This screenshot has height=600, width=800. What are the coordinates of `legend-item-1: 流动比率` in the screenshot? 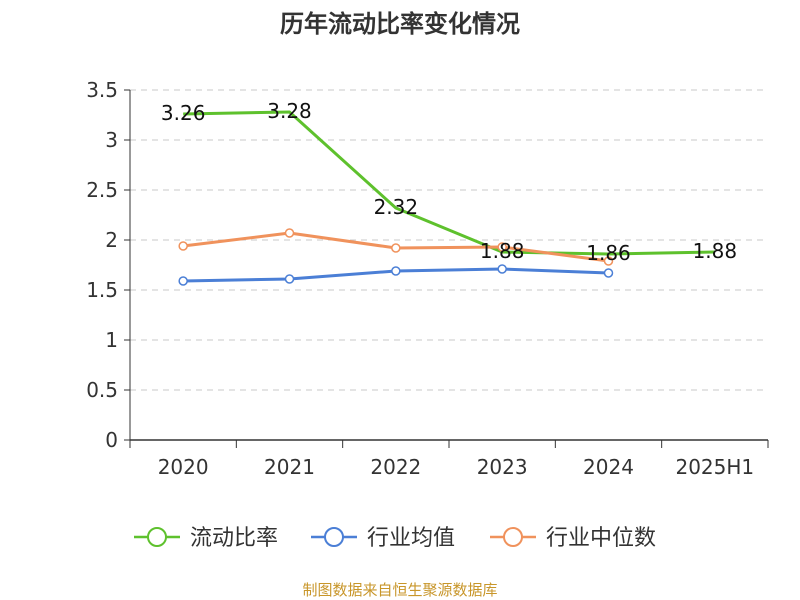 It's located at (206, 538).